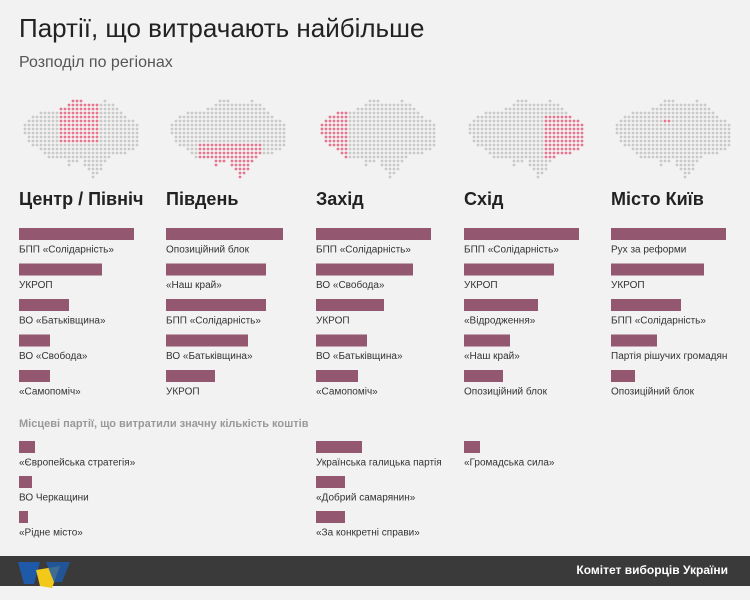 The image size is (750, 600). What do you see at coordinates (359, 356) in the screenshot?
I see `bar-label: ВО «Батьківщина»` at bounding box center [359, 356].